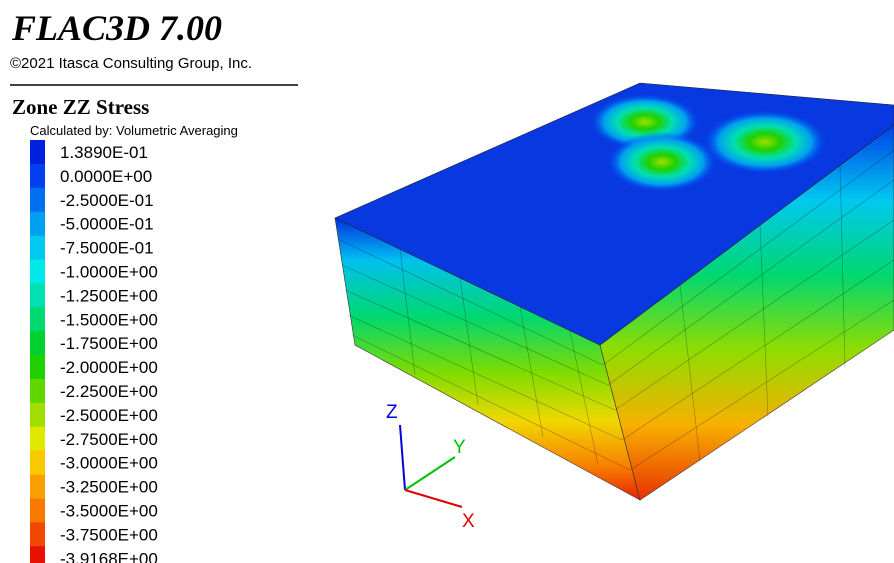 This screenshot has height=563, width=894. What do you see at coordinates (109, 439) in the screenshot?
I see `legend-label: -2.7500E+00` at bounding box center [109, 439].